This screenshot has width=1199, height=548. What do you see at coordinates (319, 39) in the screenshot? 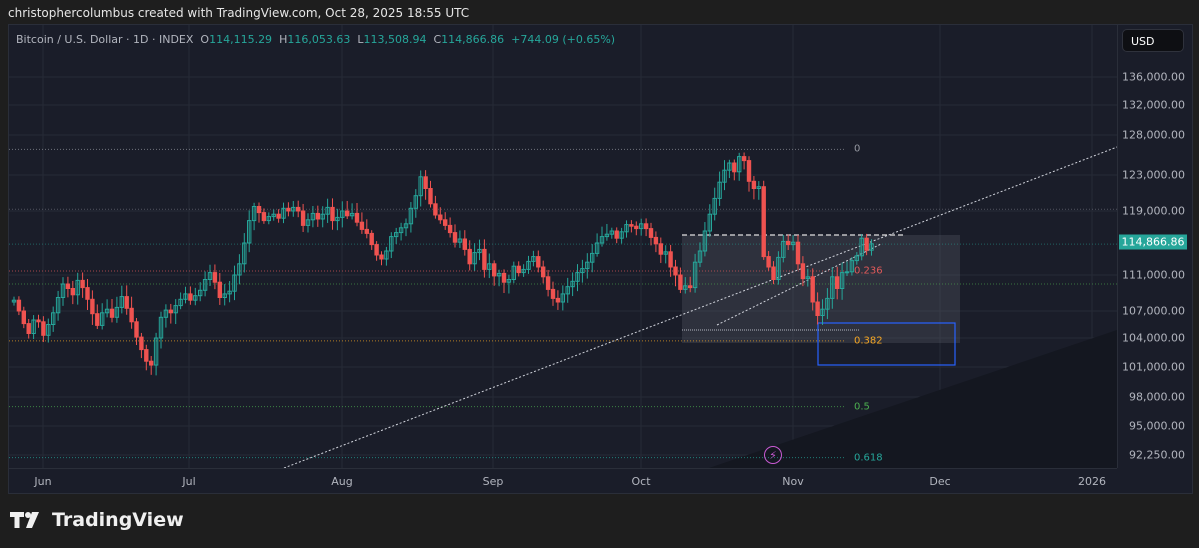
I see `high-value: 116,053.63` at bounding box center [319, 39].